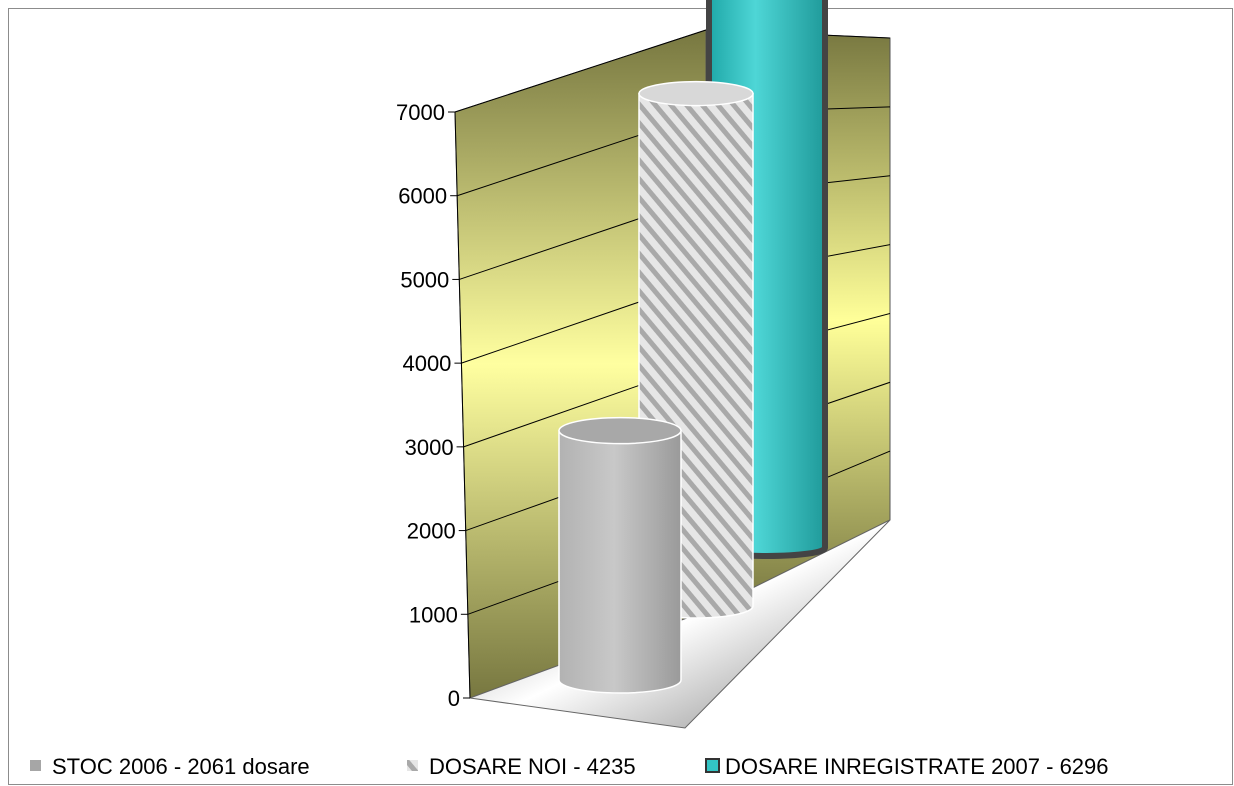 This screenshot has height=786, width=1234. I want to click on legend-swatch-stoc, so click(35, 765).